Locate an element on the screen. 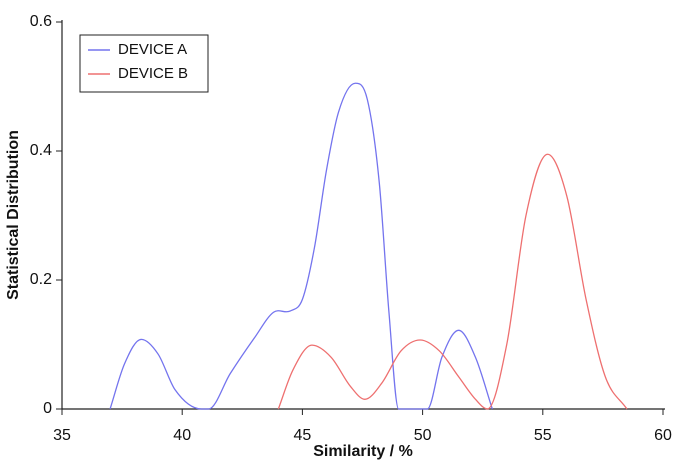 The image size is (685, 467). y-axis-label: Statistical Distribution is located at coordinates (13, 215).